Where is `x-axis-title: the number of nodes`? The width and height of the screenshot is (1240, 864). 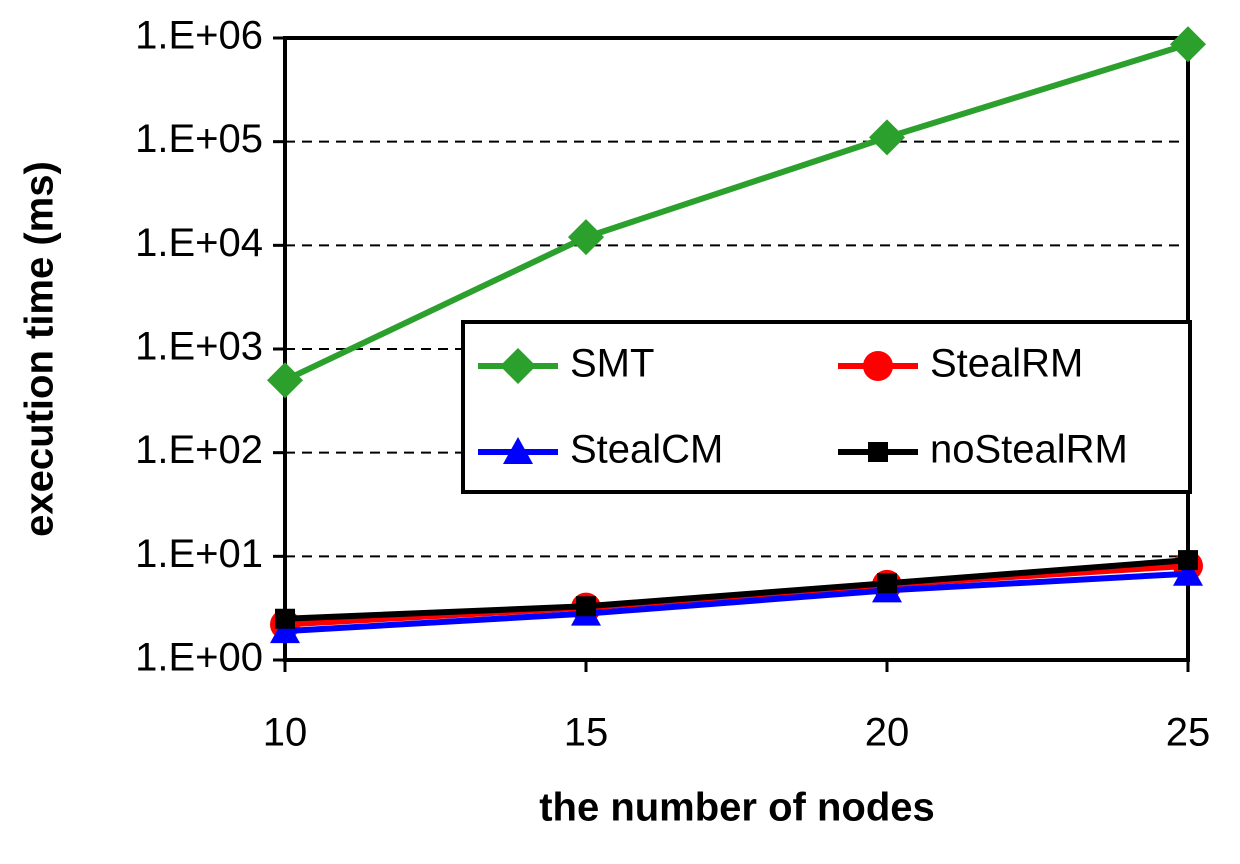
x-axis-title: the number of nodes is located at coordinates (737, 808).